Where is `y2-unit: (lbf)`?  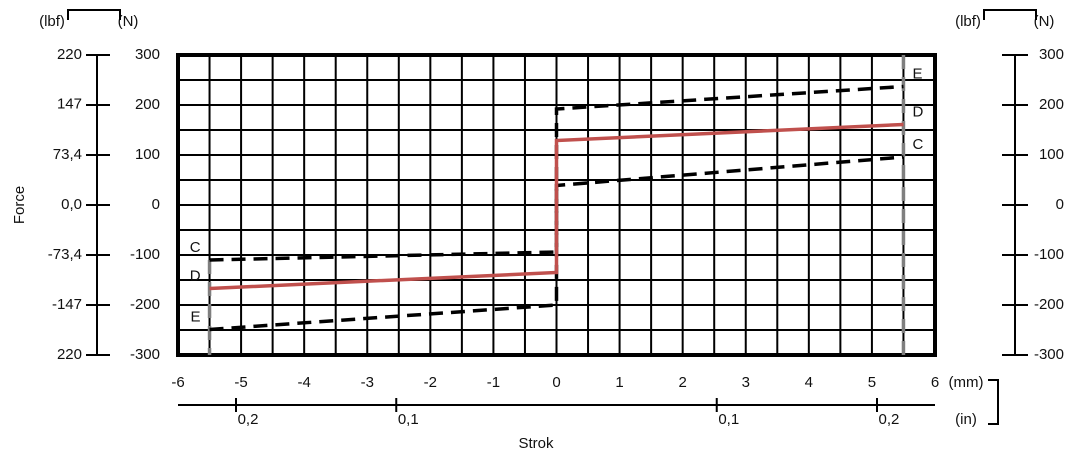
y2-unit: (lbf) is located at coordinates (52, 21).